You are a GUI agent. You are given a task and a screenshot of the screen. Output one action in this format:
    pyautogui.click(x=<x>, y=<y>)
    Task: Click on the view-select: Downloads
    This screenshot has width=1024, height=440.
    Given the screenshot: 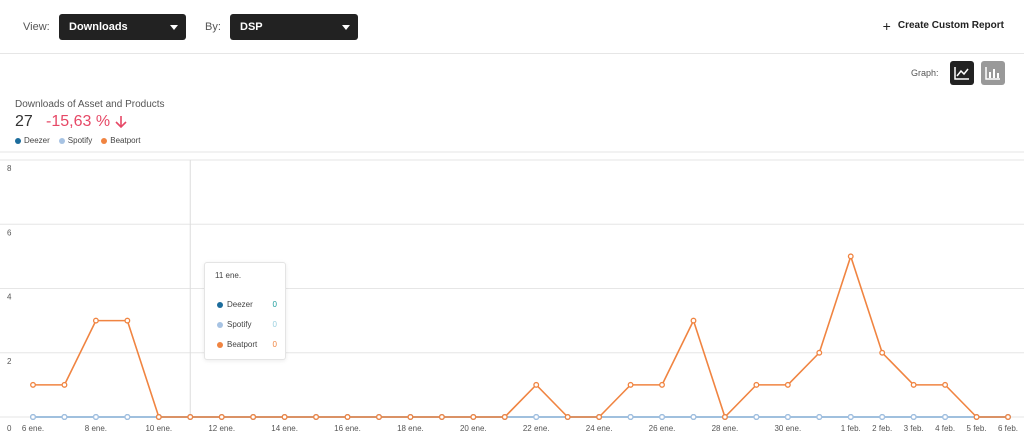 What is the action you would take?
    pyautogui.click(x=122, y=27)
    